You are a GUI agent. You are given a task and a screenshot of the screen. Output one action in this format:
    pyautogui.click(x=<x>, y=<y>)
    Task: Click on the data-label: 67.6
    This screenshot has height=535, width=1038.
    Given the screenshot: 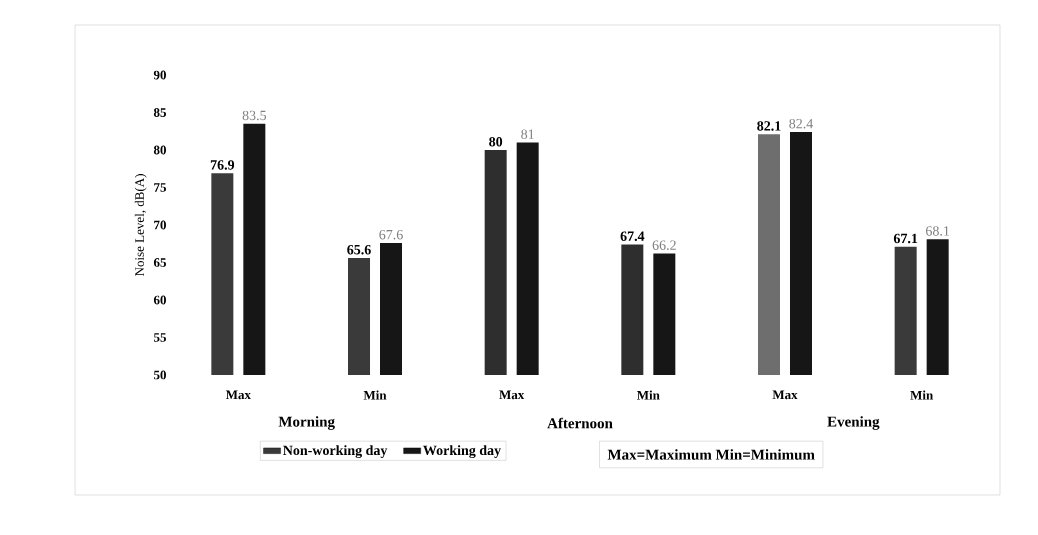 What is the action you would take?
    pyautogui.click(x=391, y=234)
    